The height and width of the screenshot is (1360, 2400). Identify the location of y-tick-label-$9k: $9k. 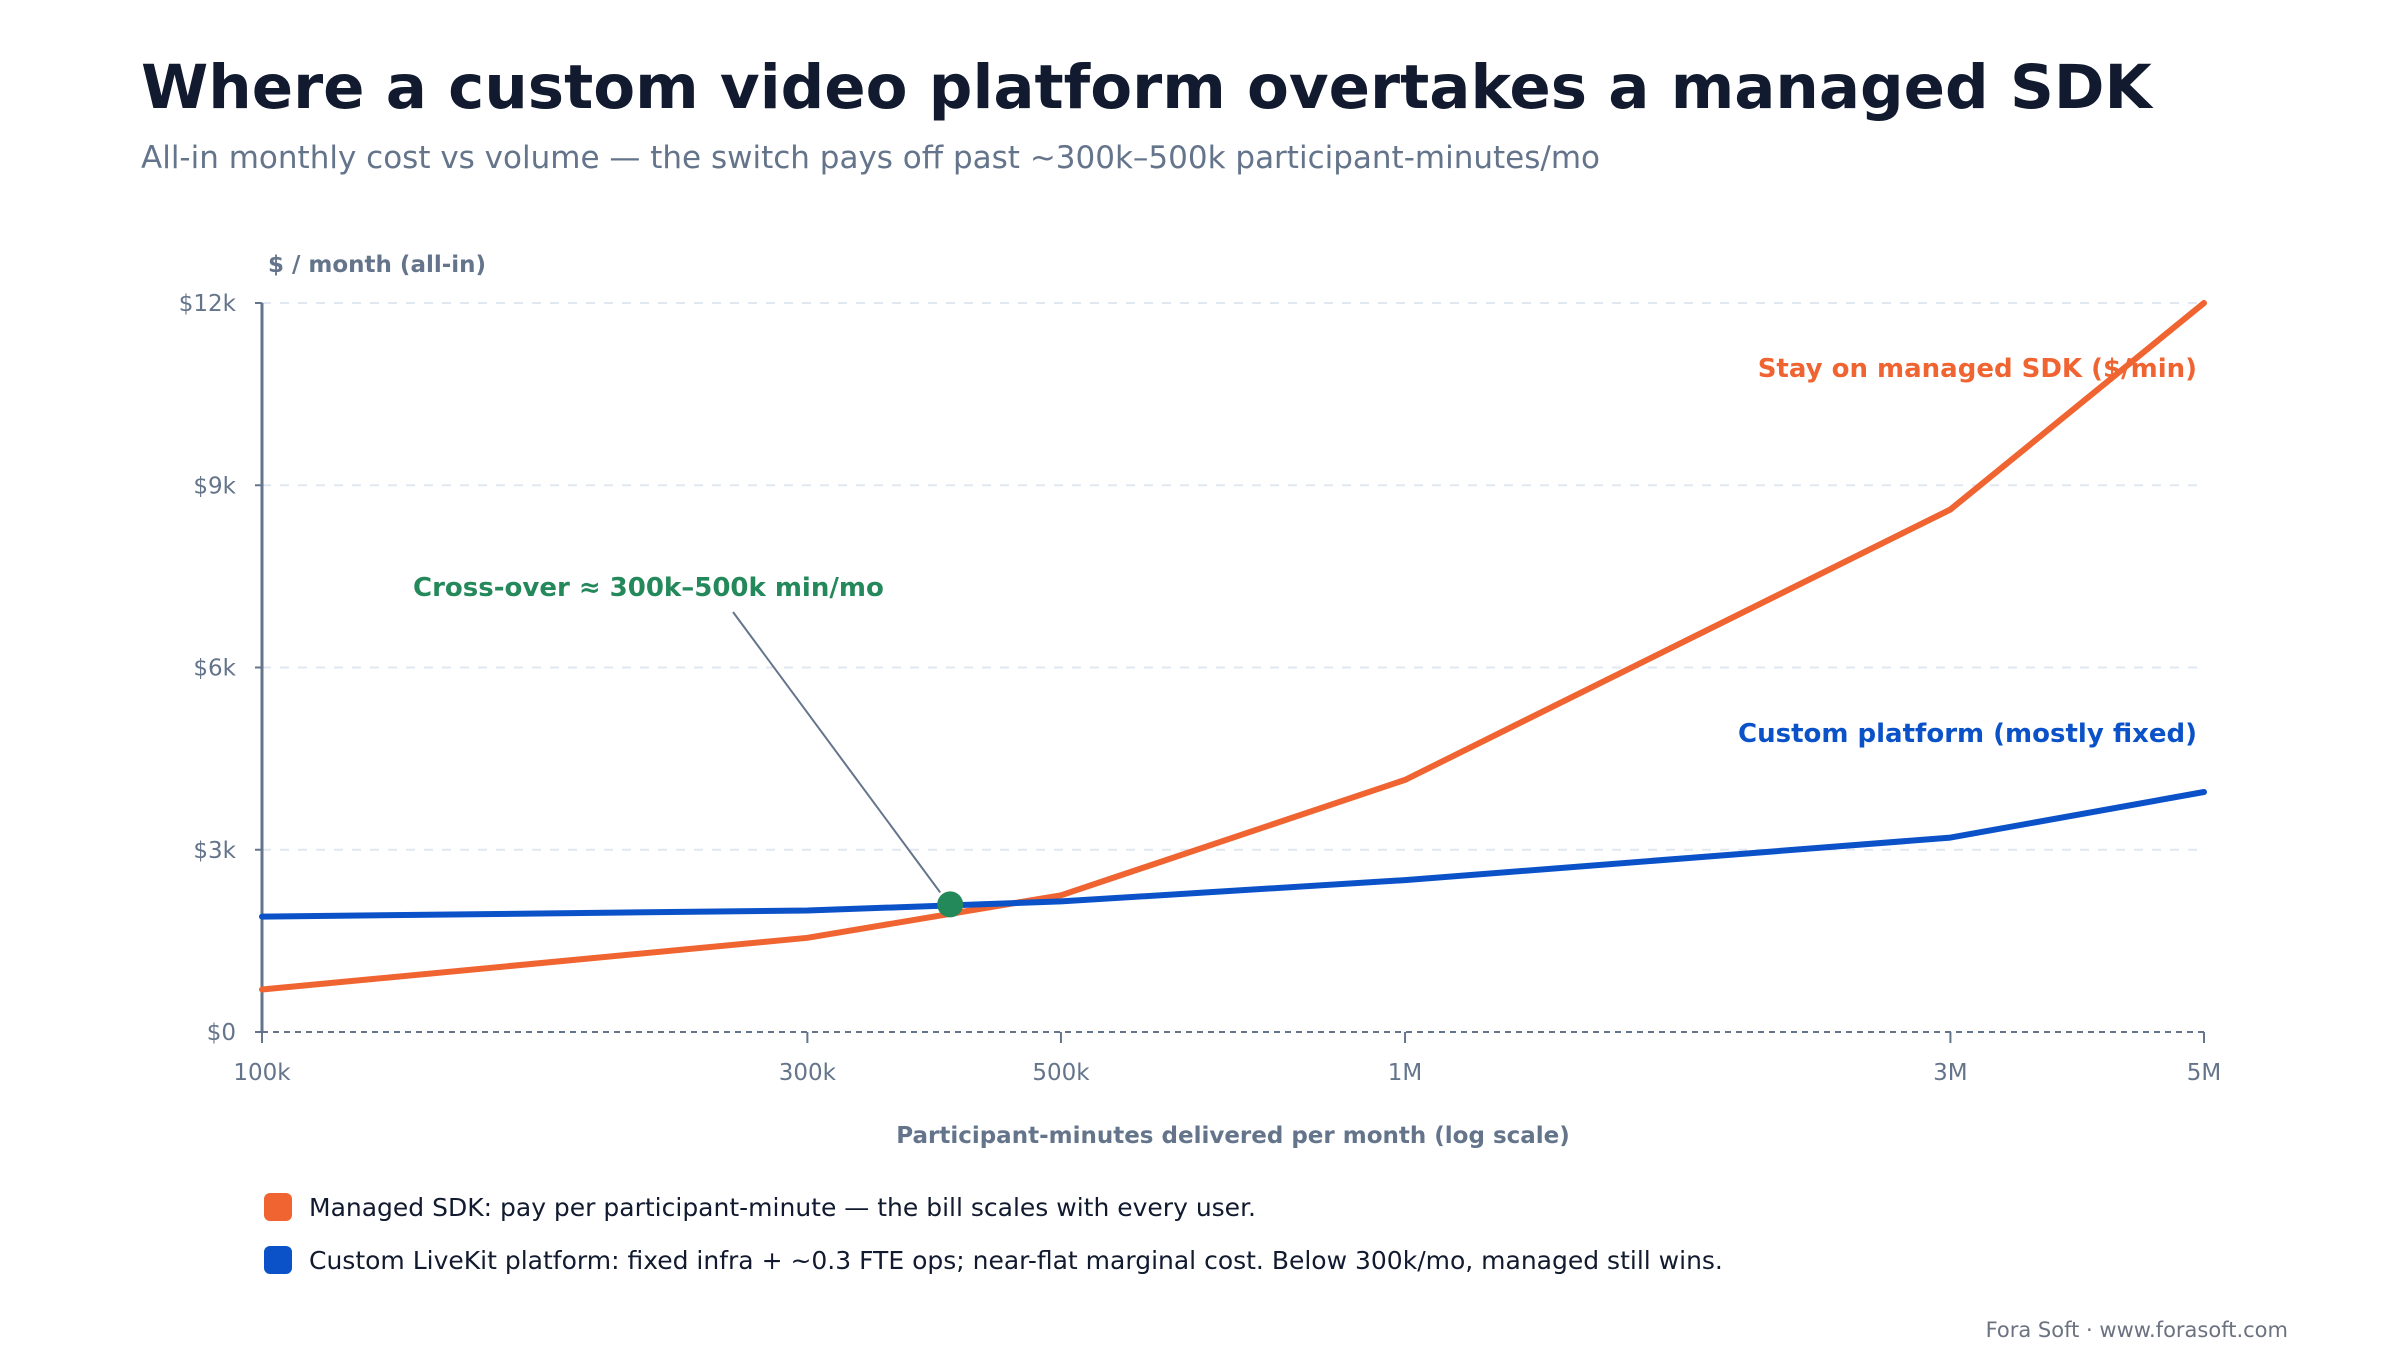
(214, 486).